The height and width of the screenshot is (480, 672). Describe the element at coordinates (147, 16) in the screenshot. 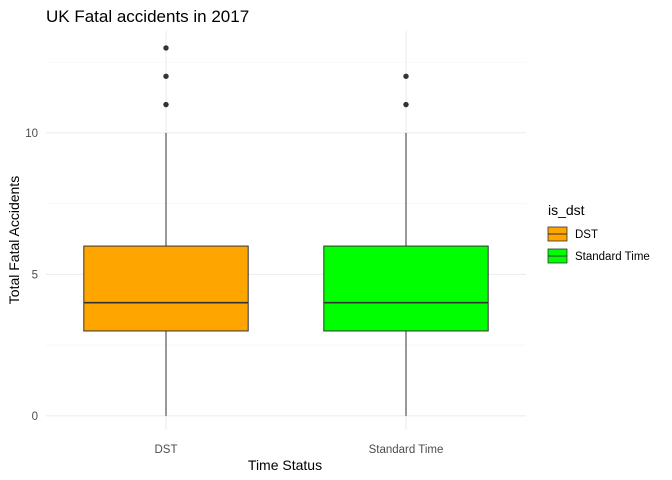

I see `chart-title: UK Fatal accidents in 2017` at that location.